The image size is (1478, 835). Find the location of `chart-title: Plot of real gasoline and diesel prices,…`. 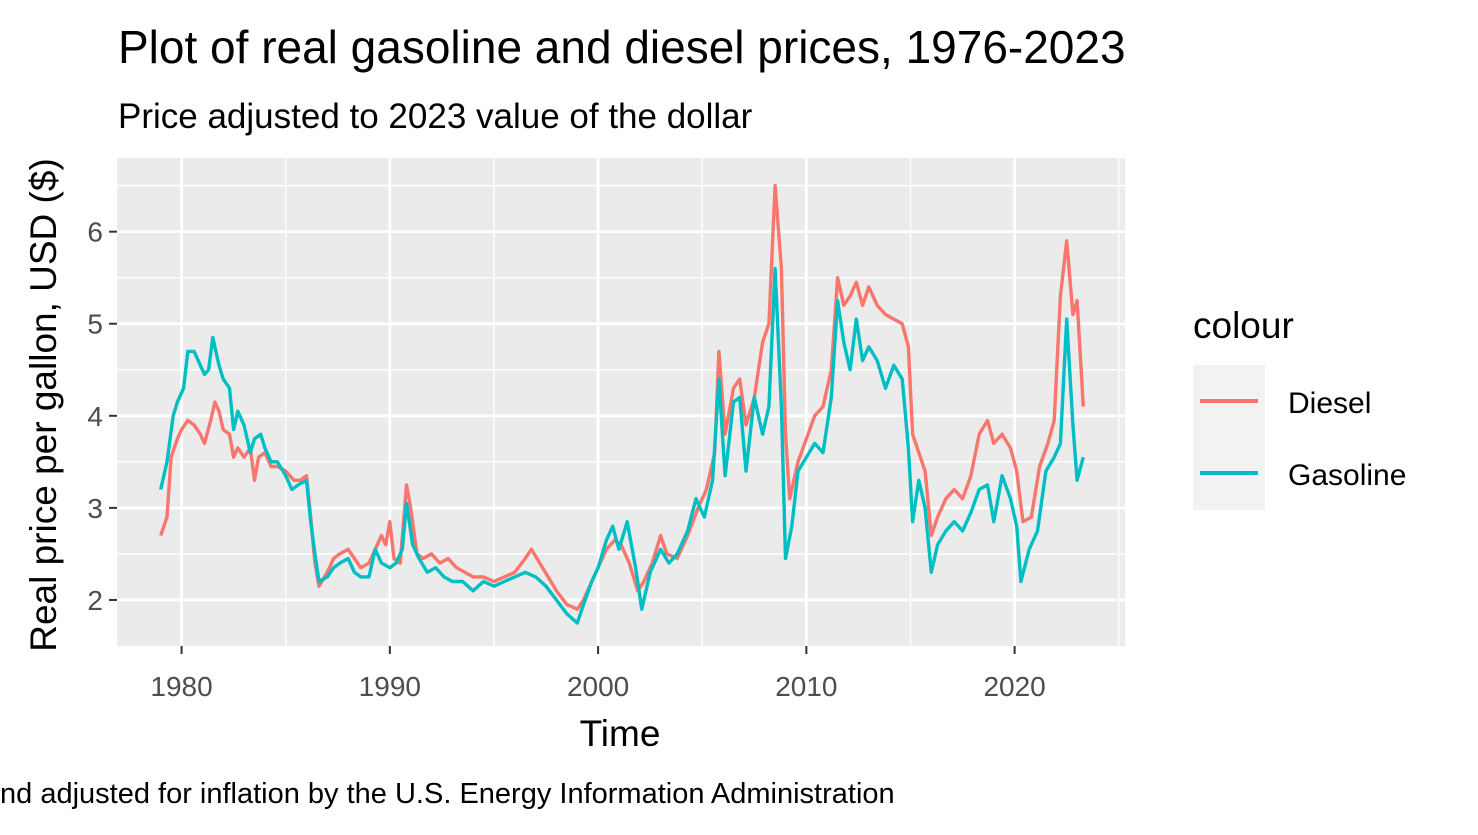

chart-title: Plot of real gasoline and diesel prices,… is located at coordinates (622, 47).